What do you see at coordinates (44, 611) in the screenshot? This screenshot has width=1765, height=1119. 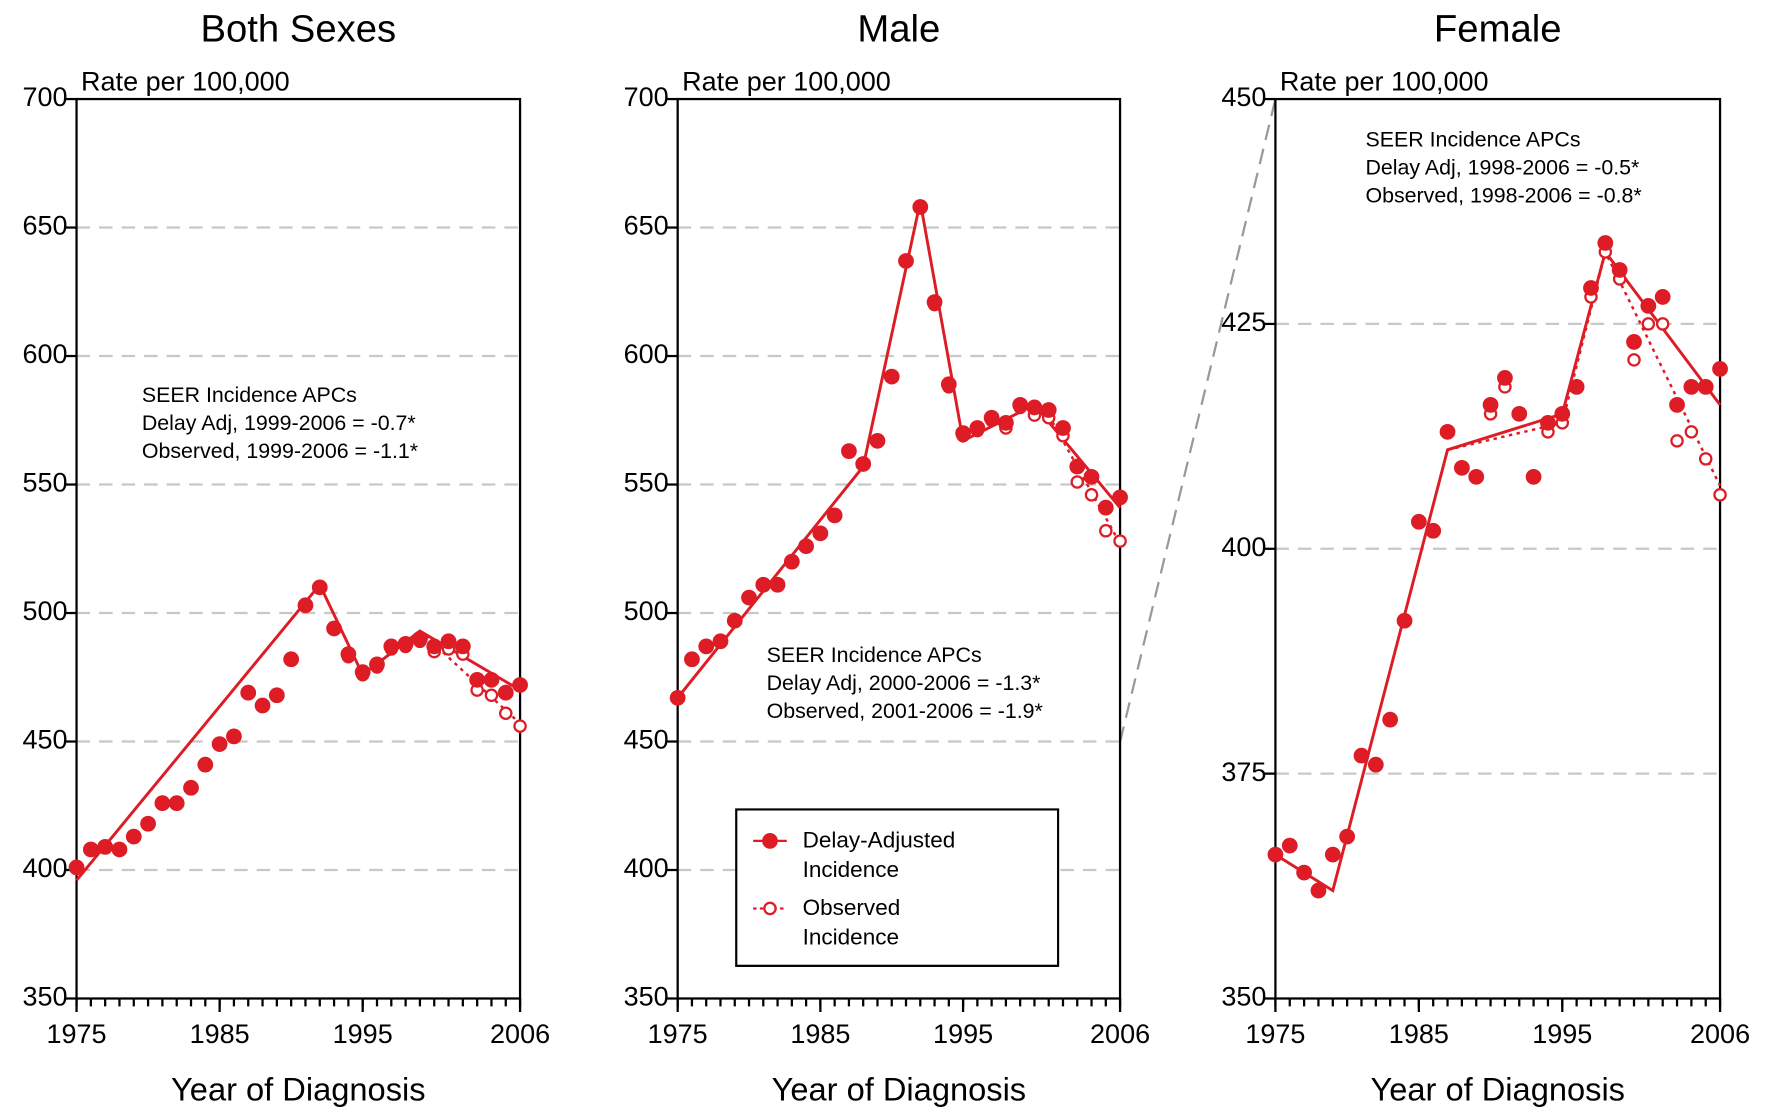 I see `y-tick-label: 500` at bounding box center [44, 611].